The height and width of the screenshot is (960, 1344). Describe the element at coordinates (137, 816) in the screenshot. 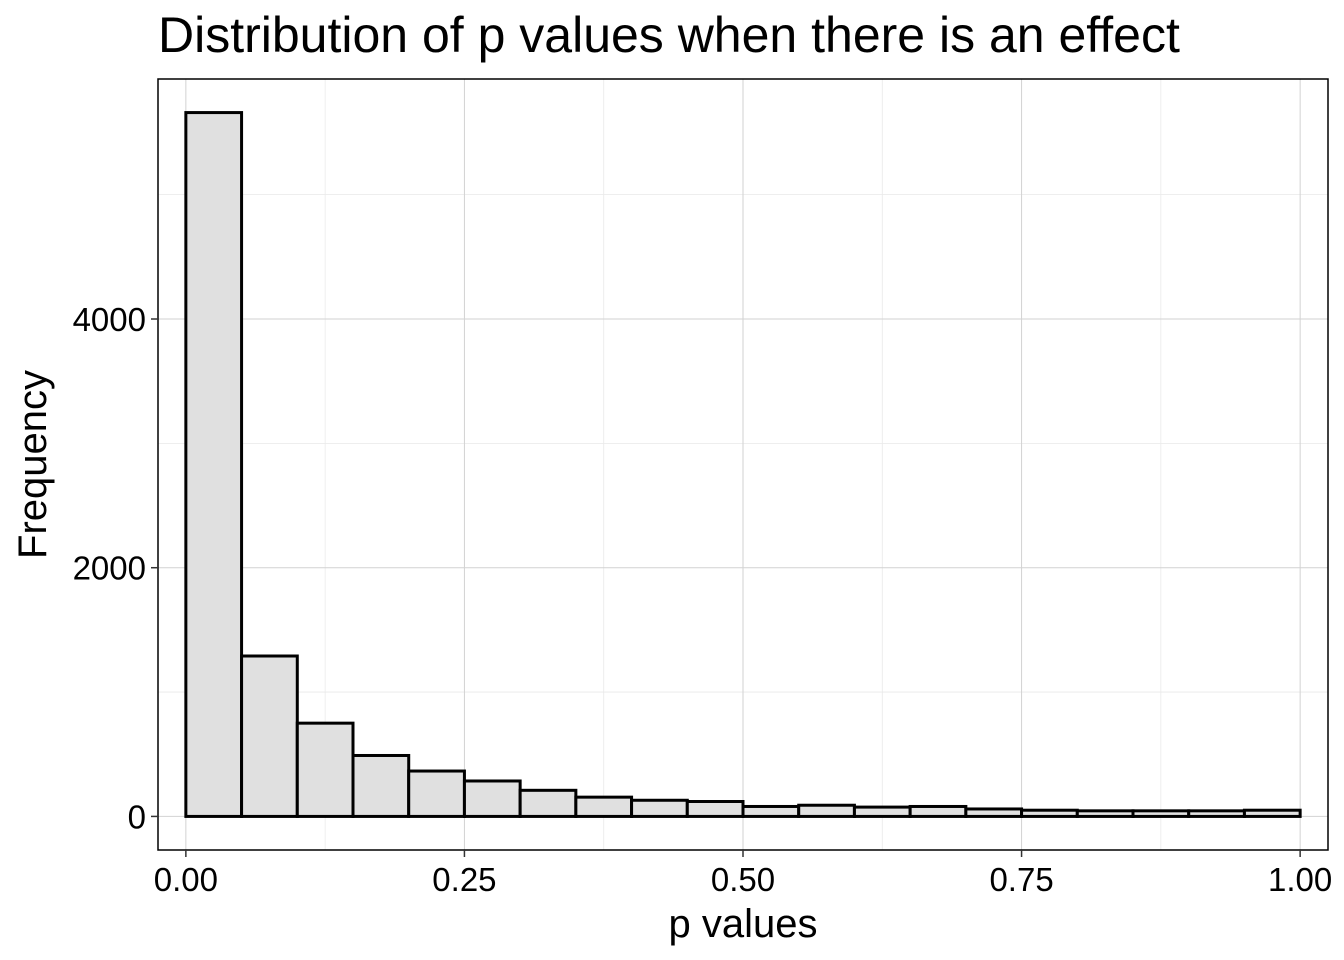

I see `y-tick-label: 0` at that location.